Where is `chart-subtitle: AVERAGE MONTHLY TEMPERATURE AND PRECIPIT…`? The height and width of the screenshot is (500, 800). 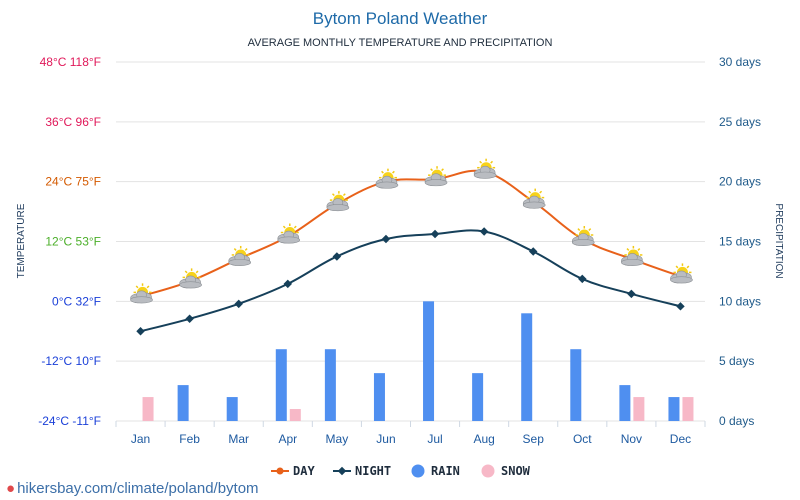
chart-subtitle: AVERAGE MONTHLY TEMPERATURE AND PRECIPIT… is located at coordinates (400, 43).